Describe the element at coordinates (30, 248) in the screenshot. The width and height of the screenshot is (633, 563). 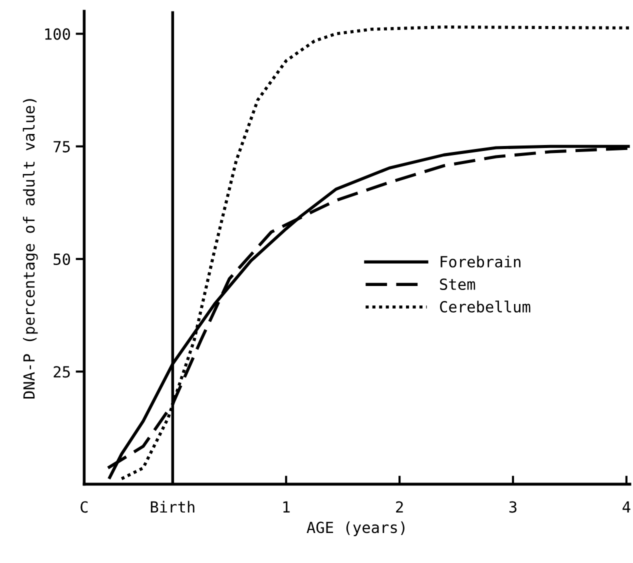
I see `y-axis-title: DNA-P (percentage of adult value)` at that location.